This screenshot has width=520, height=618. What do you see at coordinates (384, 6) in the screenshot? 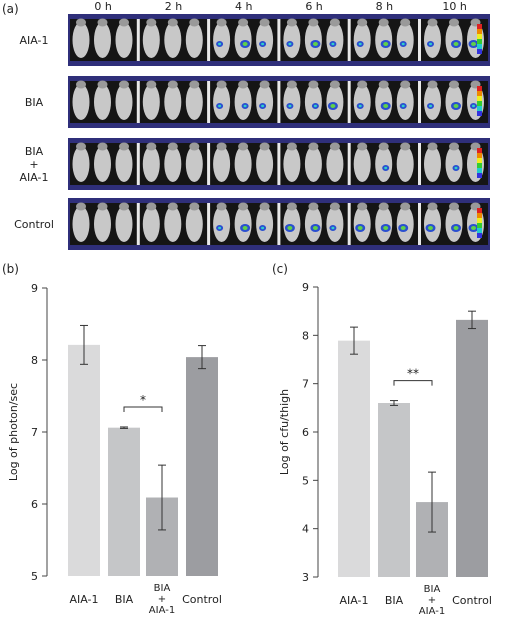
I see `time-label: 8 h` at bounding box center [384, 6].